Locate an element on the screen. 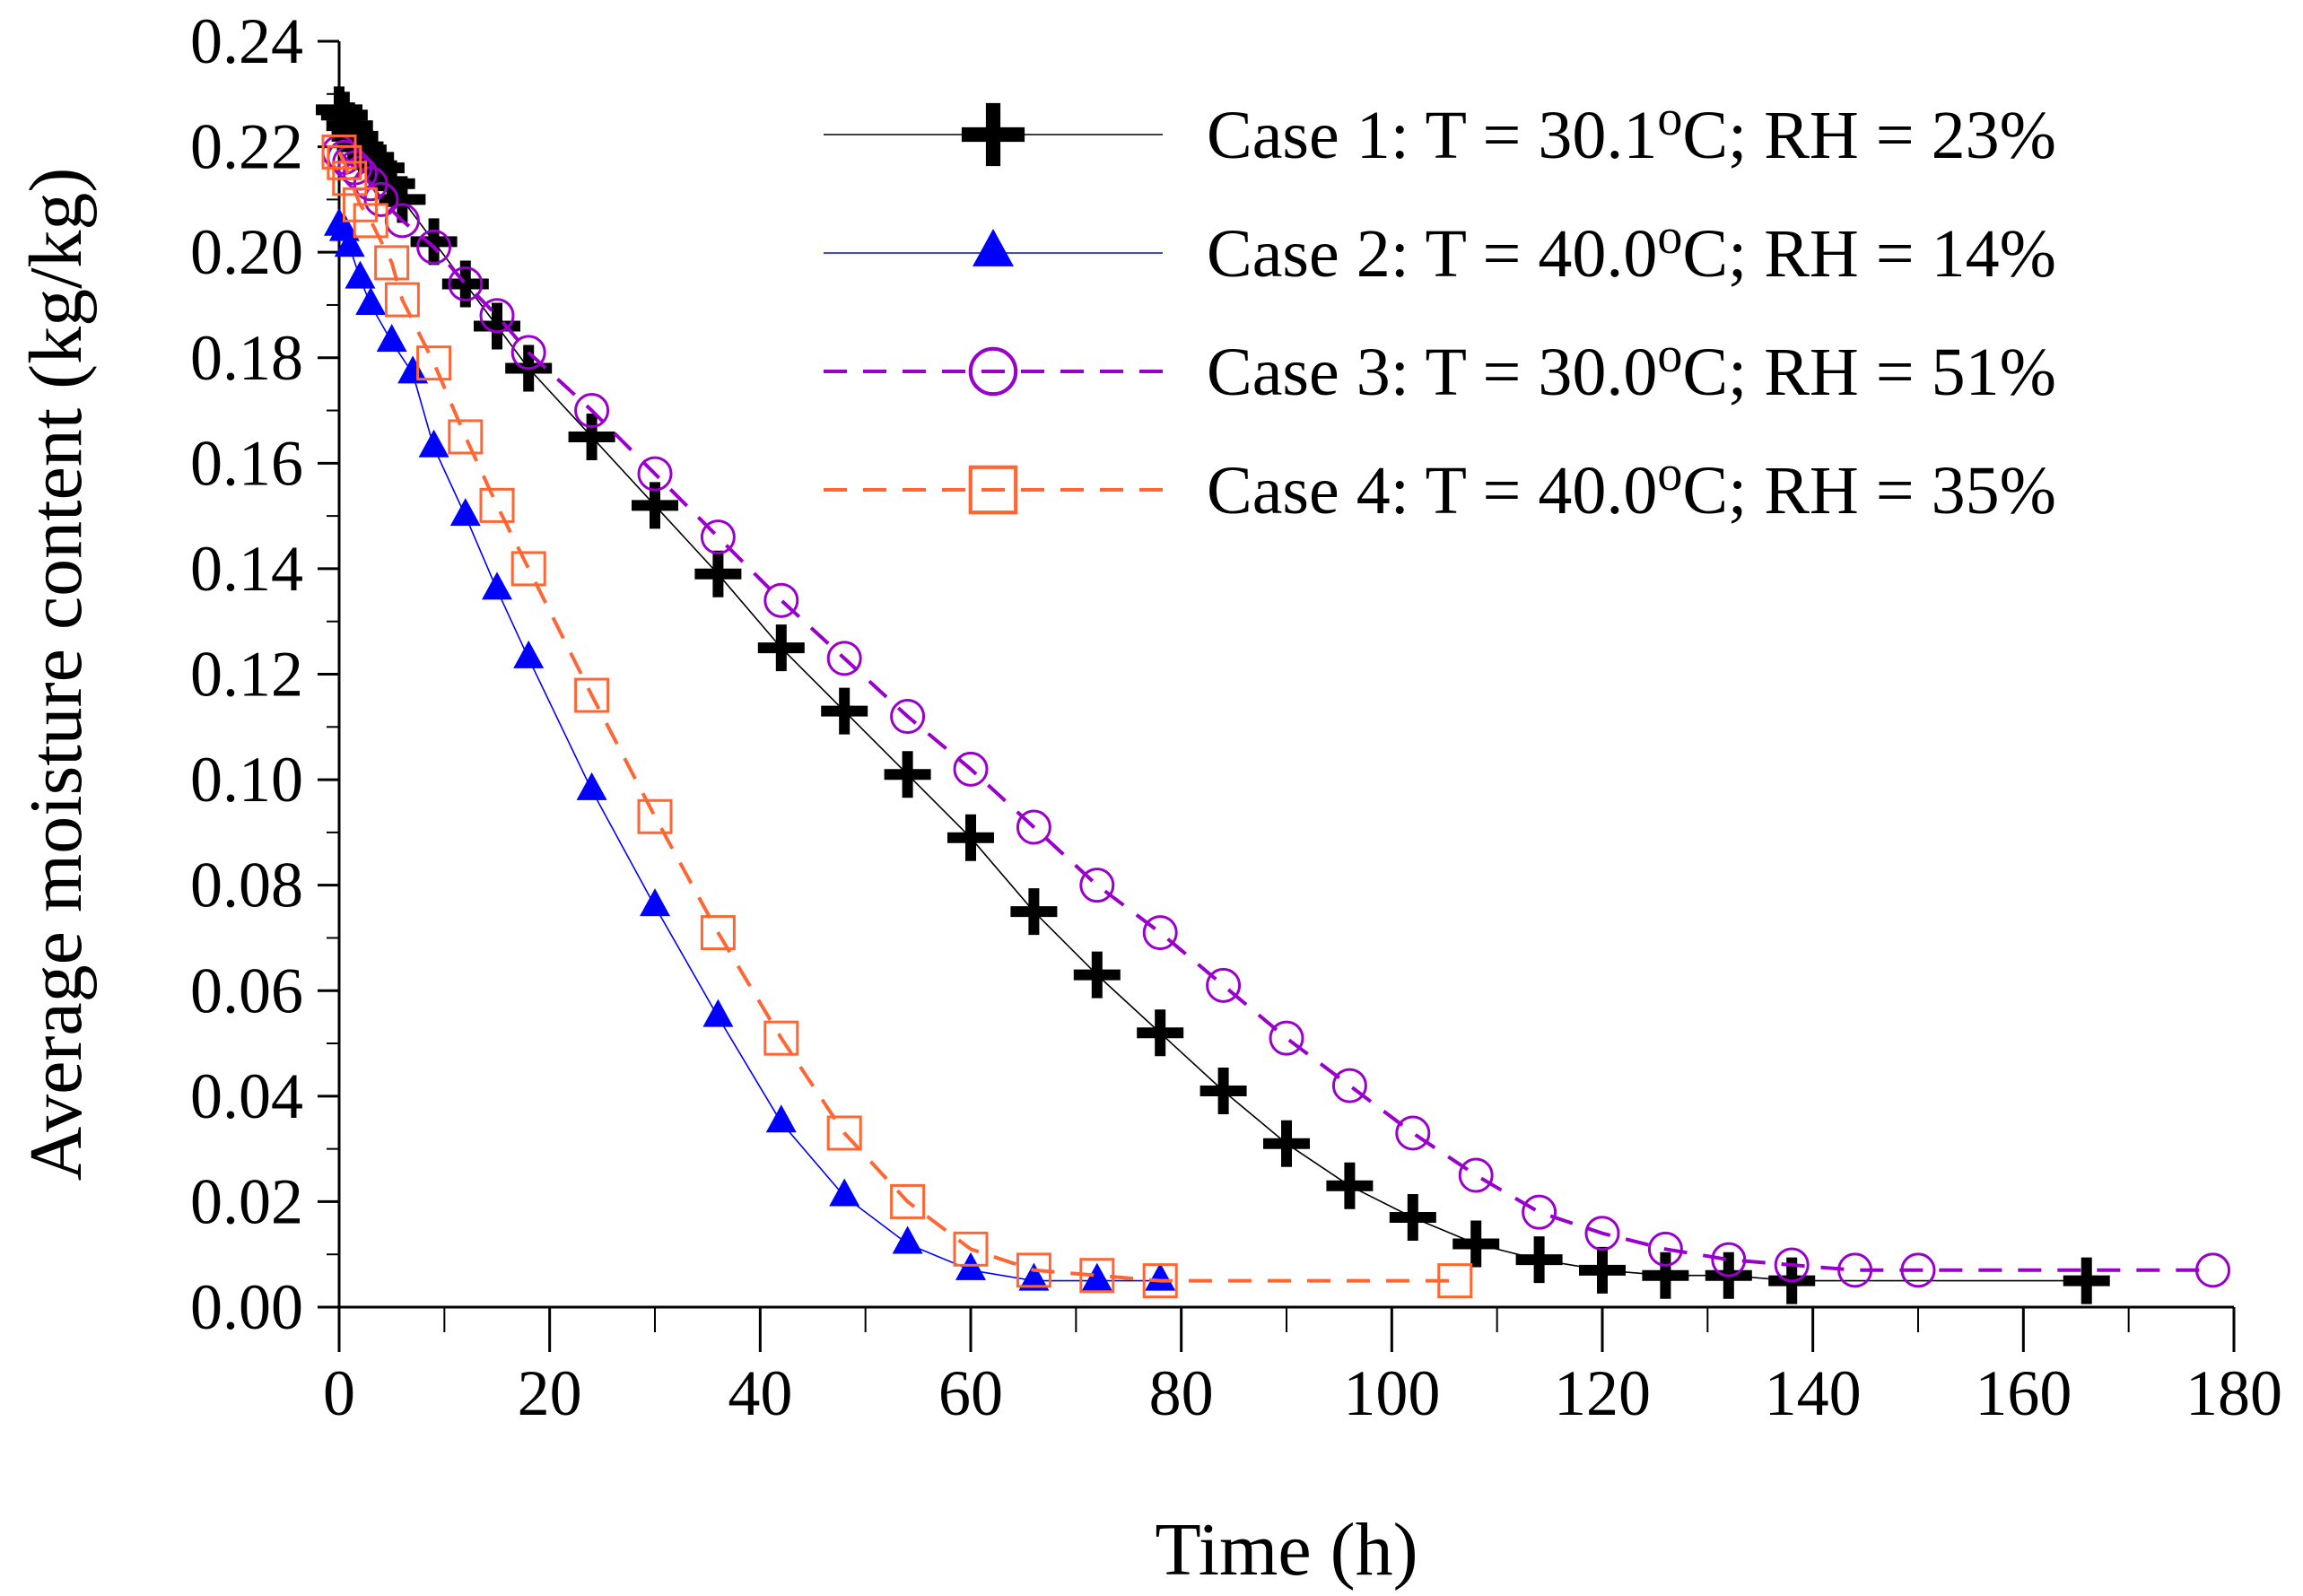  y-tick-label: 0.20 is located at coordinates (246, 252).